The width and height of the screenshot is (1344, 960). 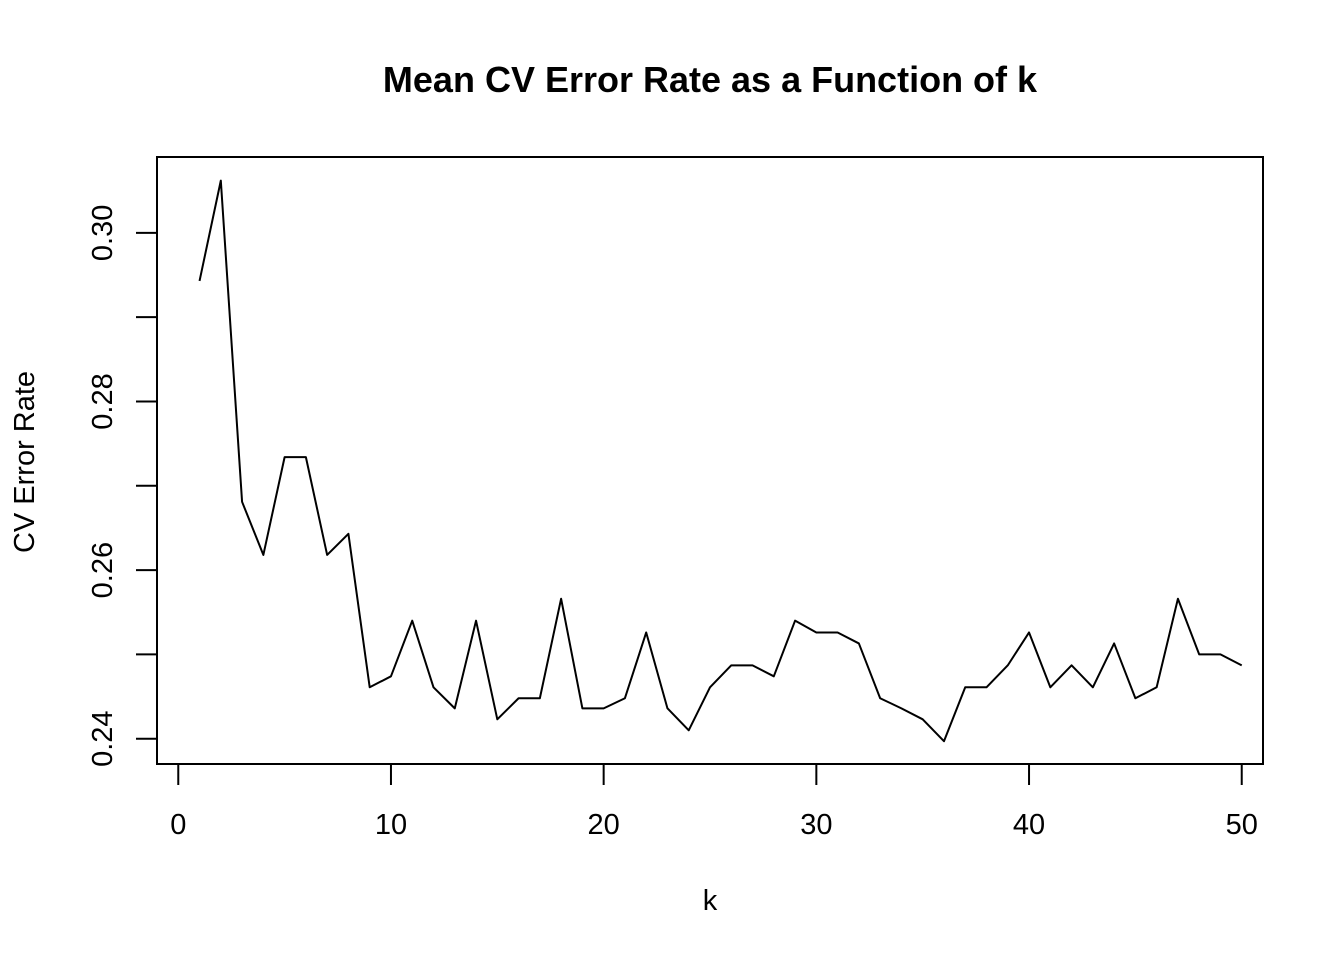 What do you see at coordinates (391, 825) in the screenshot?
I see `x-tick-label: 10` at bounding box center [391, 825].